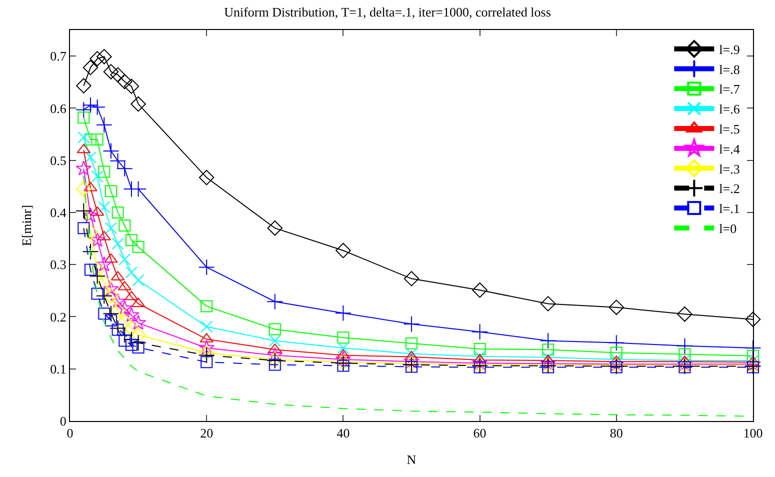 Image resolution: width=775 pixels, height=477 pixels. I want to click on y-tick-label: 0.3, so click(58, 264).